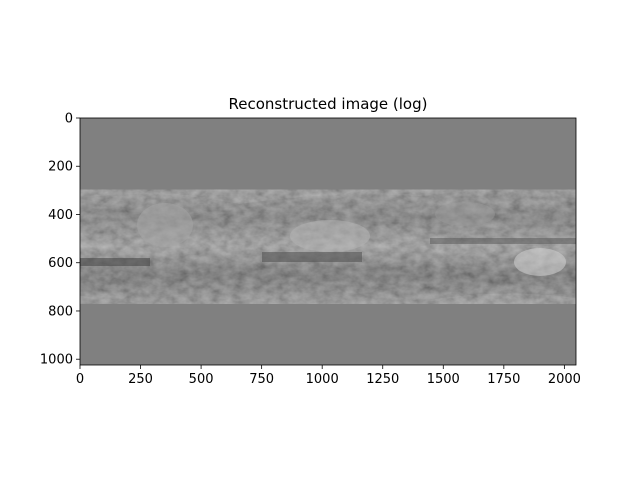  I want to click on x-tick-label: 1750, so click(503, 379).